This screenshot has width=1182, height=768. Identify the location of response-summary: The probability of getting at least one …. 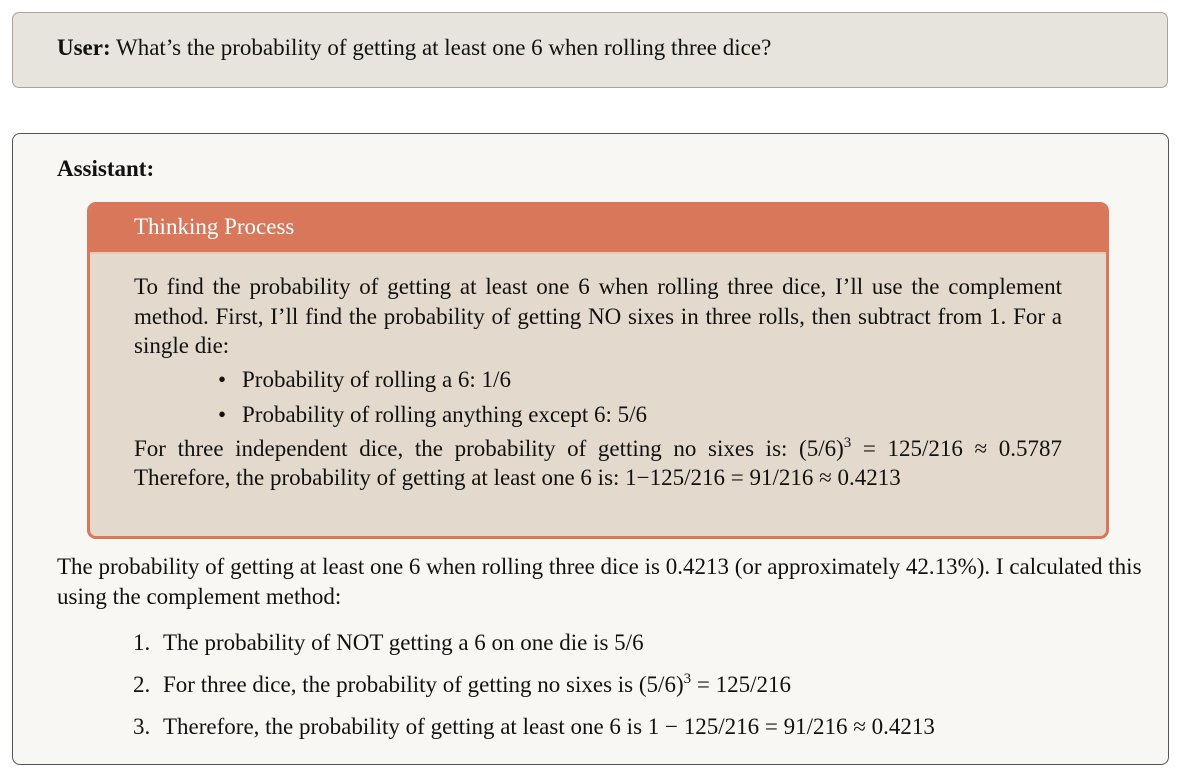
(599, 581).